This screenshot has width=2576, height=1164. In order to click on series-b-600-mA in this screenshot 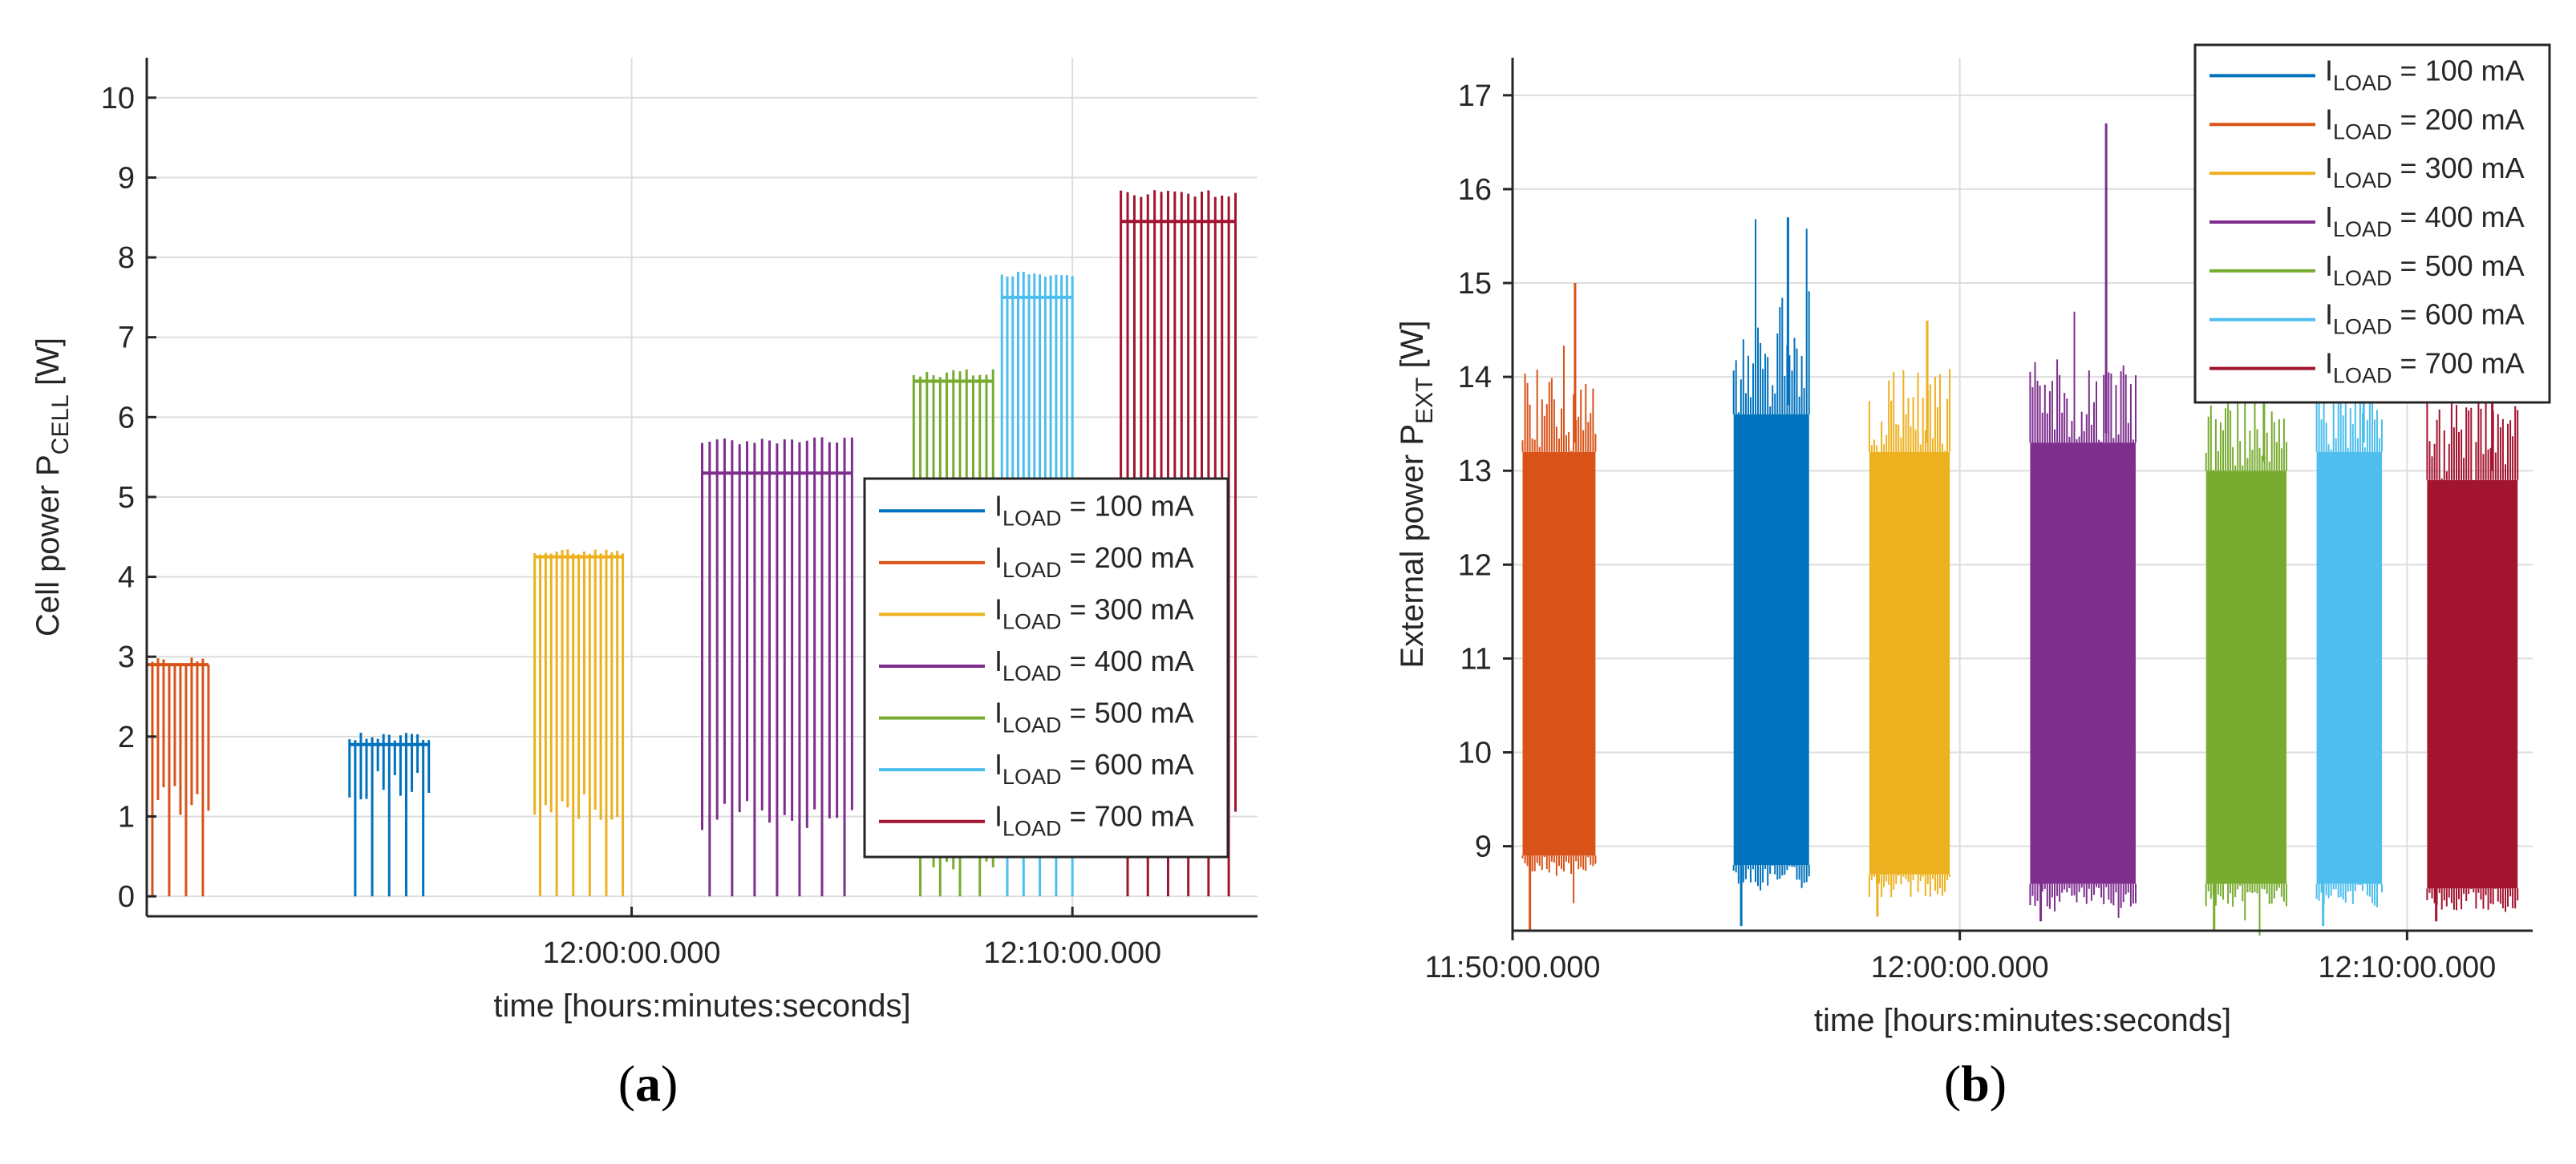, I will do `click(2349, 651)`.